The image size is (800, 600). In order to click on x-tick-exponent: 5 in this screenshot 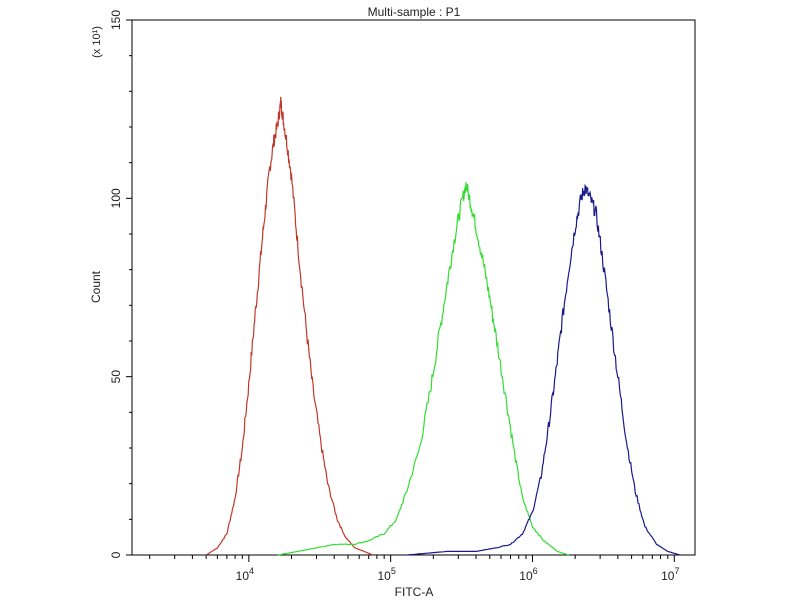, I will do `click(393, 571)`.